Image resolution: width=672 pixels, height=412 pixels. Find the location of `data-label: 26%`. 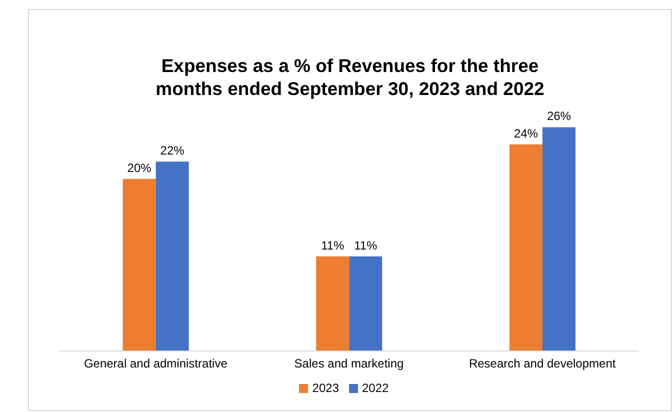

data-label: 26% is located at coordinates (559, 116).